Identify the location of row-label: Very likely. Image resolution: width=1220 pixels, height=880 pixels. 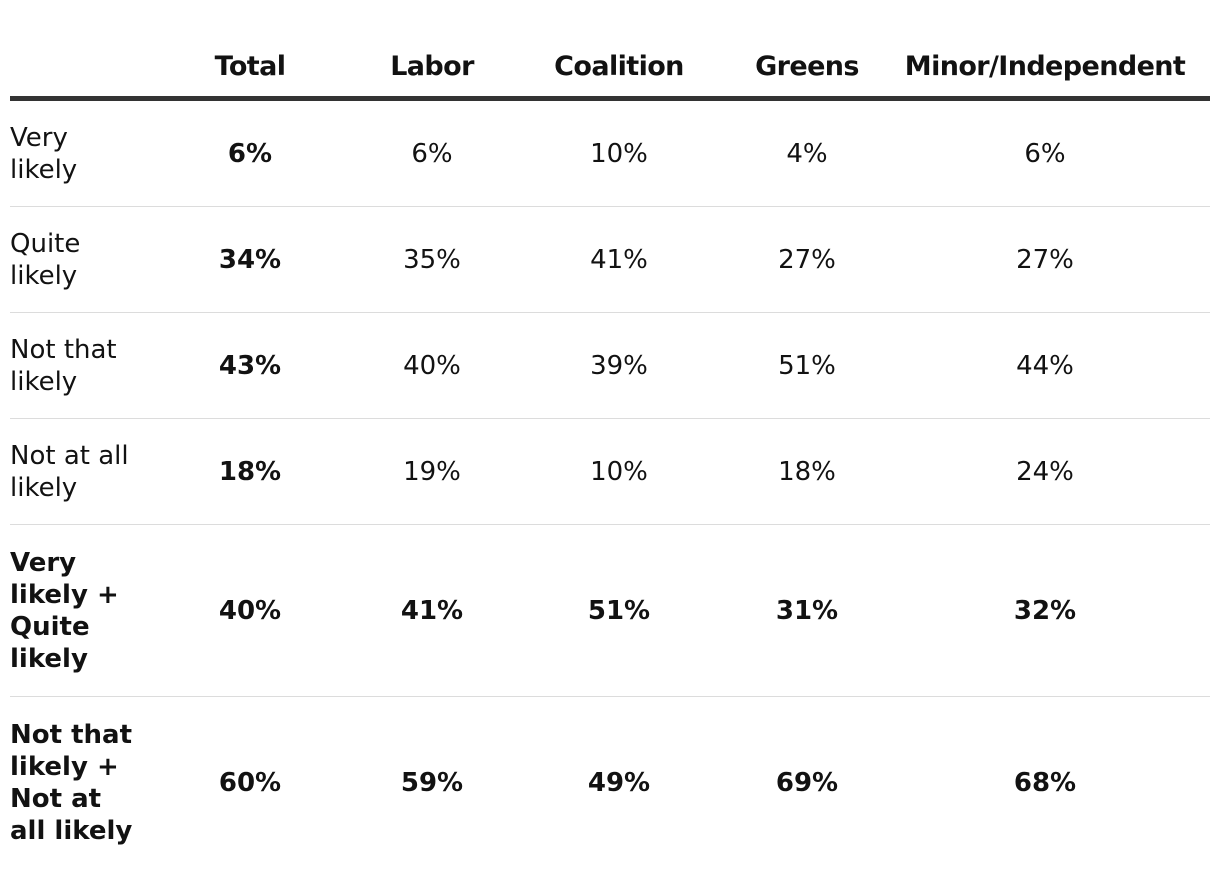
(75, 152).